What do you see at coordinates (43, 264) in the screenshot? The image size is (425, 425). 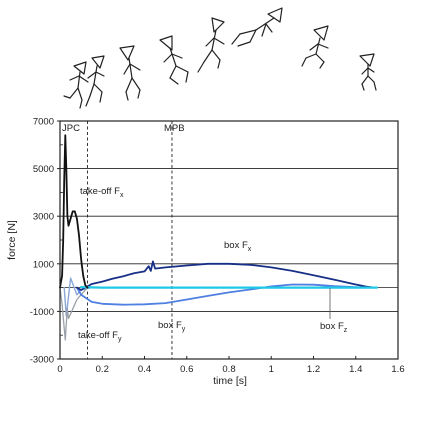 I see `y-tick-label: 1000` at bounding box center [43, 264].